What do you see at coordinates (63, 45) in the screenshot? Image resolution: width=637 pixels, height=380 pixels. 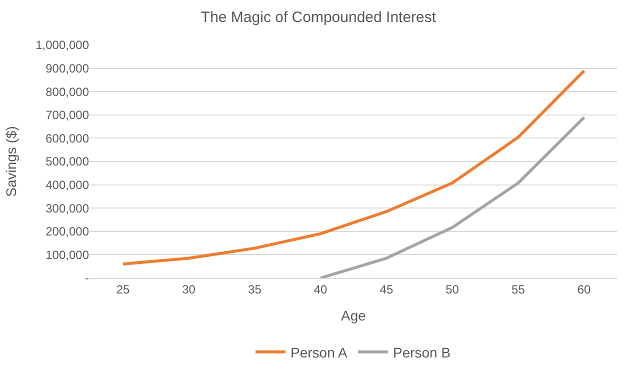 I see `y-tick-label: 1,000,000` at bounding box center [63, 45].